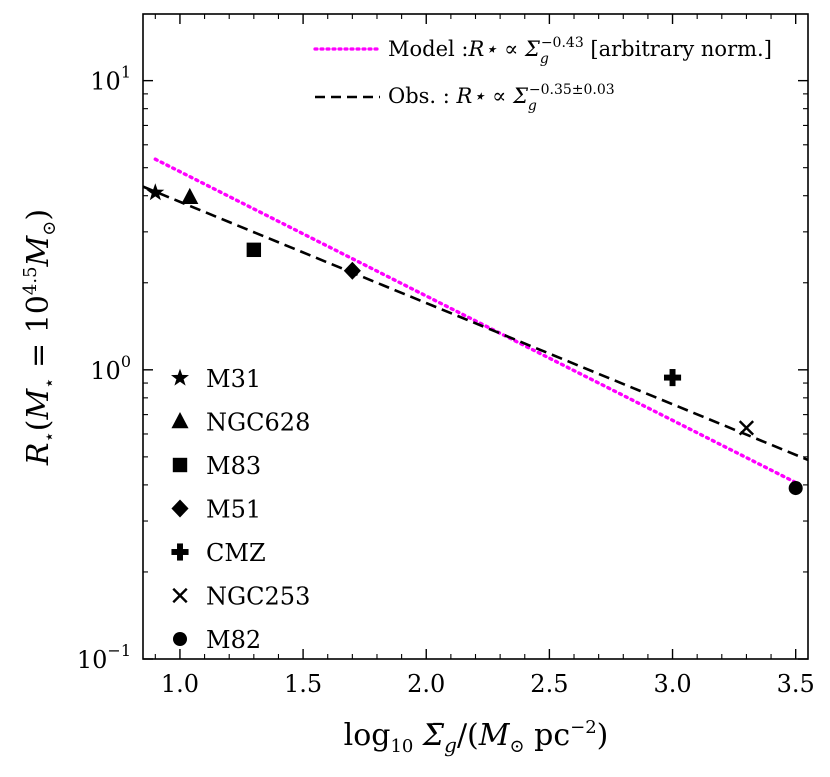  Describe the element at coordinates (110, 79) in the screenshot. I see `y-tick-label: 10¹` at that location.